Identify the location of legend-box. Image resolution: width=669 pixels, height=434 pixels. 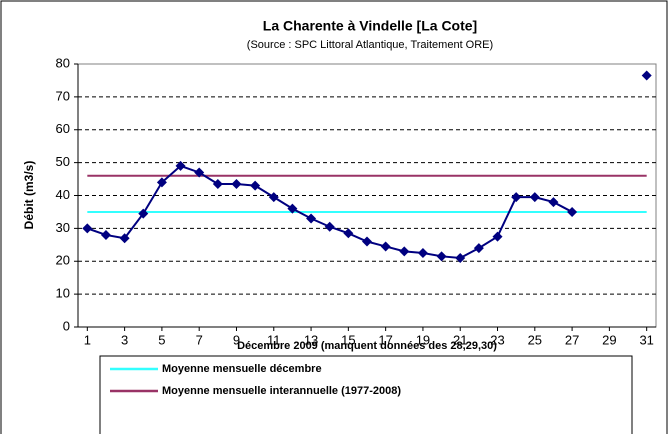
(366, 394).